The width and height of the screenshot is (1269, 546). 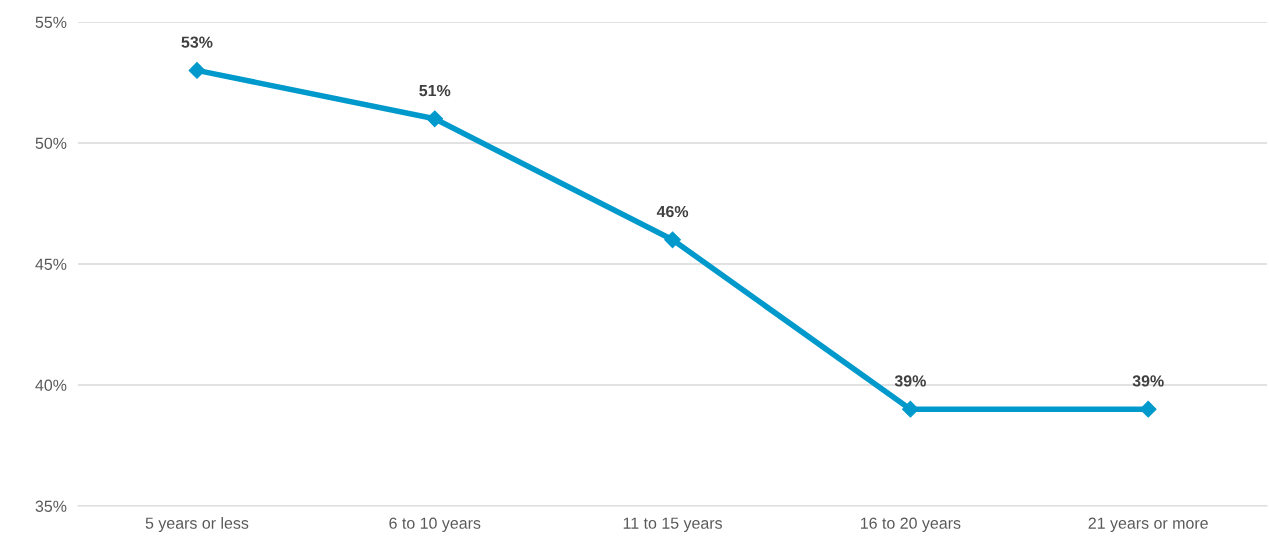 I want to click on x-tick-label: 6 to 10 years, so click(x=435, y=524).